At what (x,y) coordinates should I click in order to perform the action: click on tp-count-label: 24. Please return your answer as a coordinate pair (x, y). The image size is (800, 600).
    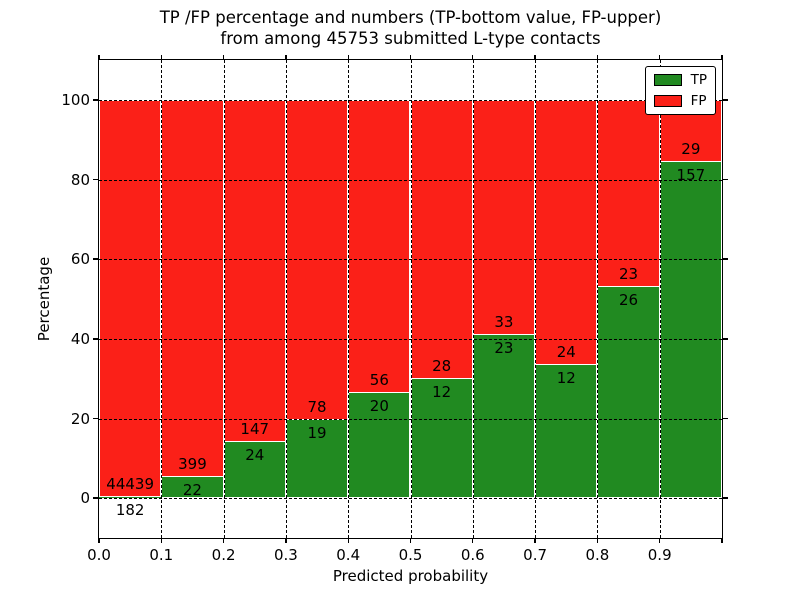
    Looking at the image, I should click on (255, 455).